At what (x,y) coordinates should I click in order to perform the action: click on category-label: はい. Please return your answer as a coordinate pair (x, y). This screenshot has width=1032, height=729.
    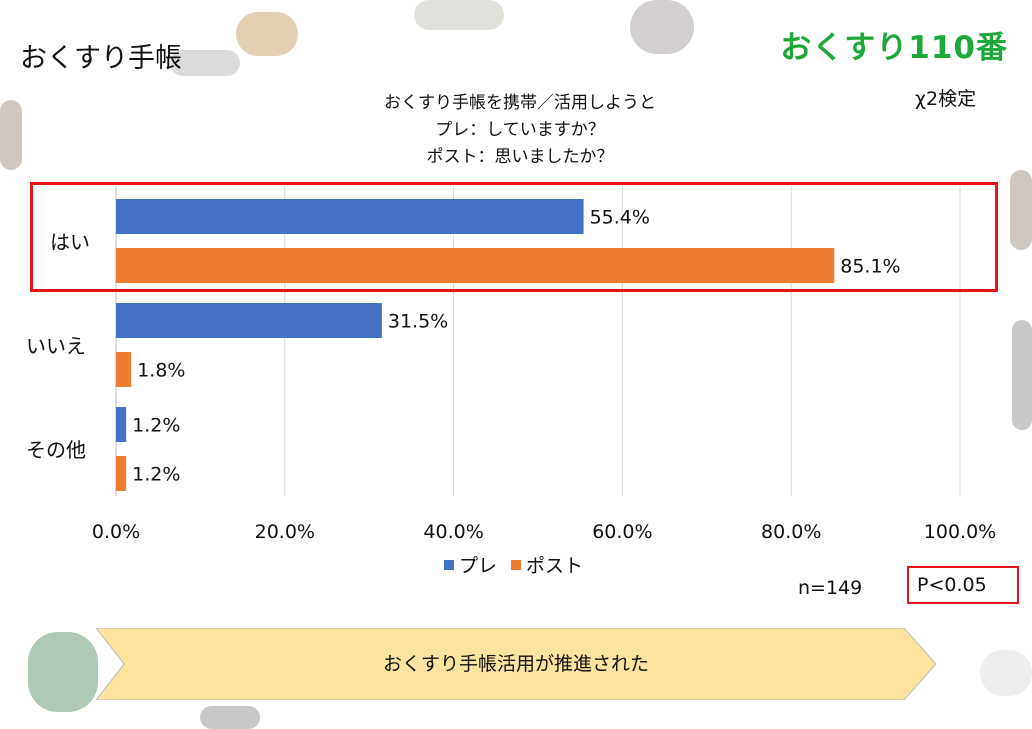
    Looking at the image, I should click on (70, 242).